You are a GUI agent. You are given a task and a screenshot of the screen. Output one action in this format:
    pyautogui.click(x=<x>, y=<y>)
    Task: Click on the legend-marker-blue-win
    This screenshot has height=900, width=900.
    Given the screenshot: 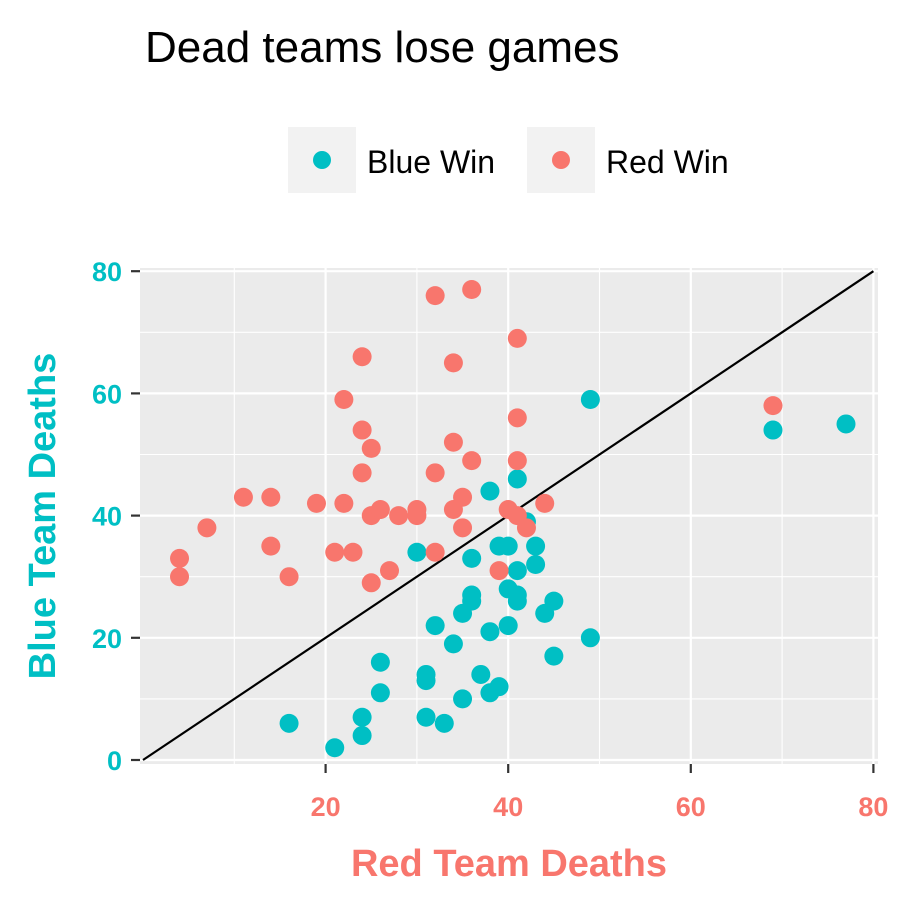 What is the action you would take?
    pyautogui.click(x=322, y=160)
    